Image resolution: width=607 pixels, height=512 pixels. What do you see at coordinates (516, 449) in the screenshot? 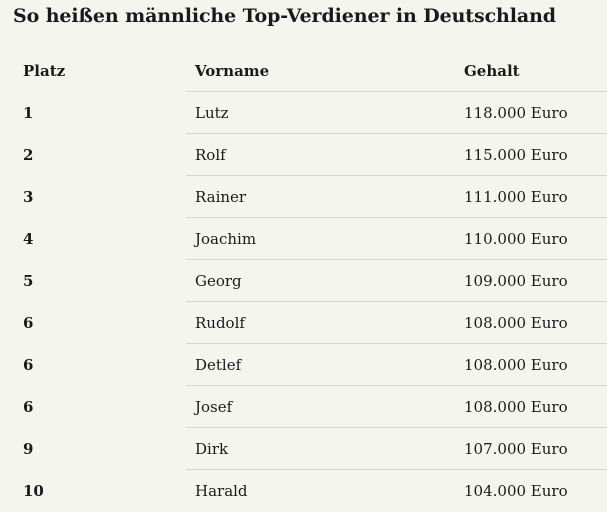
I see `salary-cell: 107.000 Euro` at bounding box center [516, 449].